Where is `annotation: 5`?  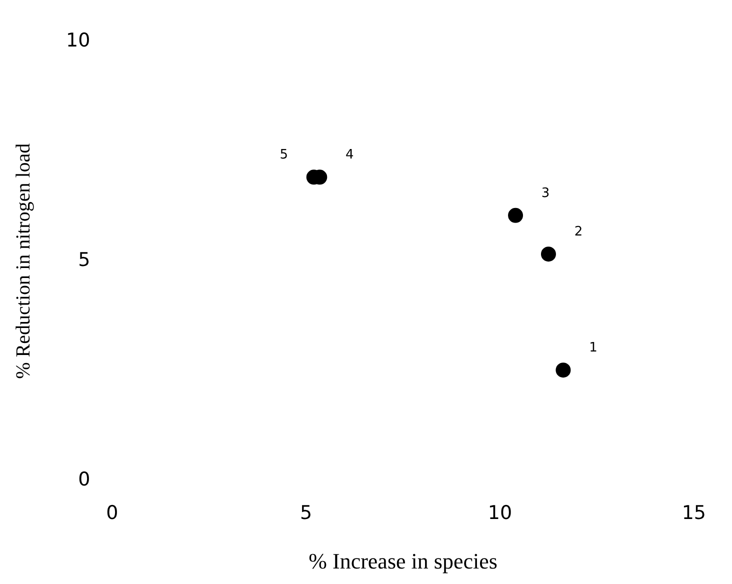 annotation: 5 is located at coordinates (284, 155).